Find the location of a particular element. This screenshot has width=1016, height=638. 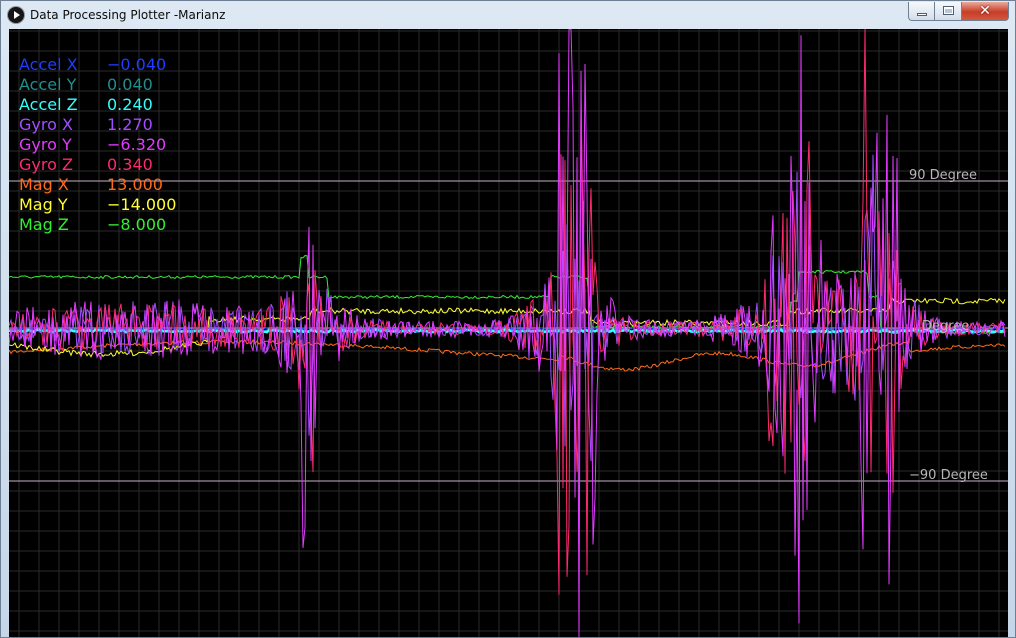

close-button: ✕ is located at coordinates (985, 11).